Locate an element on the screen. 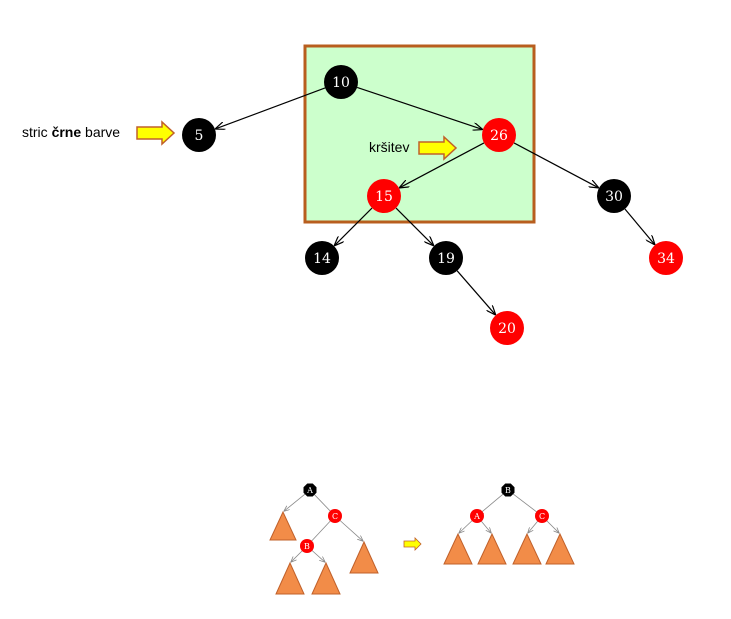 Image resolution: width=731 pixels, height=619 pixels. tree-node-34: 34 is located at coordinates (666, 258).